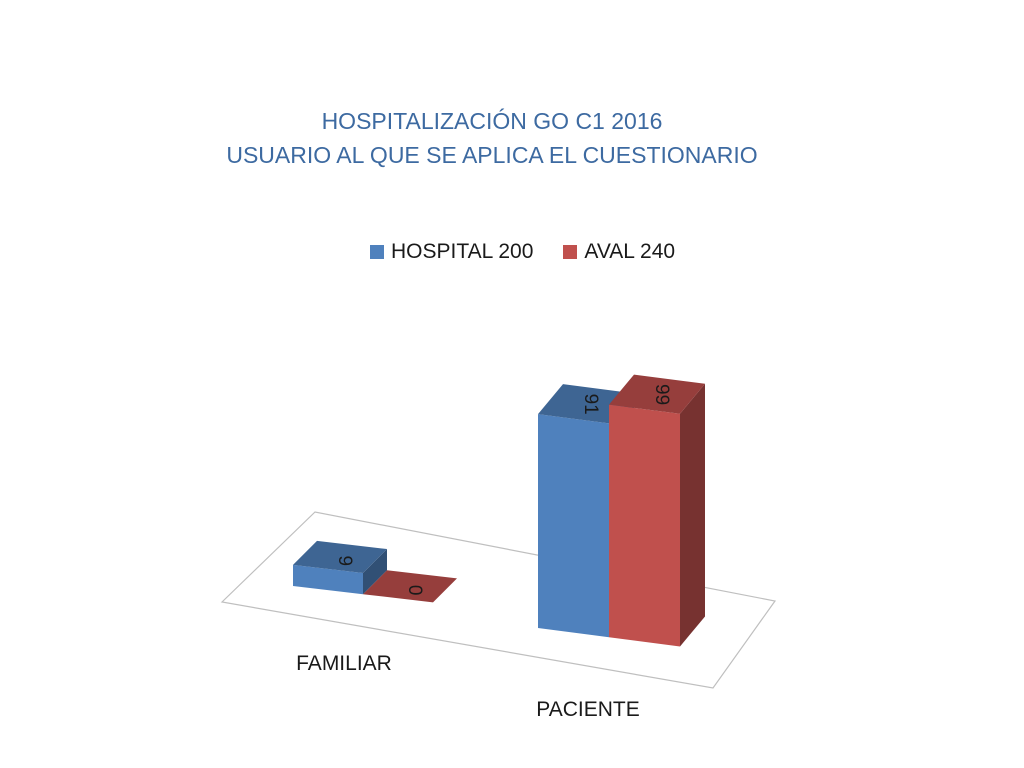 Image resolution: width=1024 pixels, height=768 pixels. I want to click on legend-label-hospital-200: HOSPITAL 200, so click(462, 251).